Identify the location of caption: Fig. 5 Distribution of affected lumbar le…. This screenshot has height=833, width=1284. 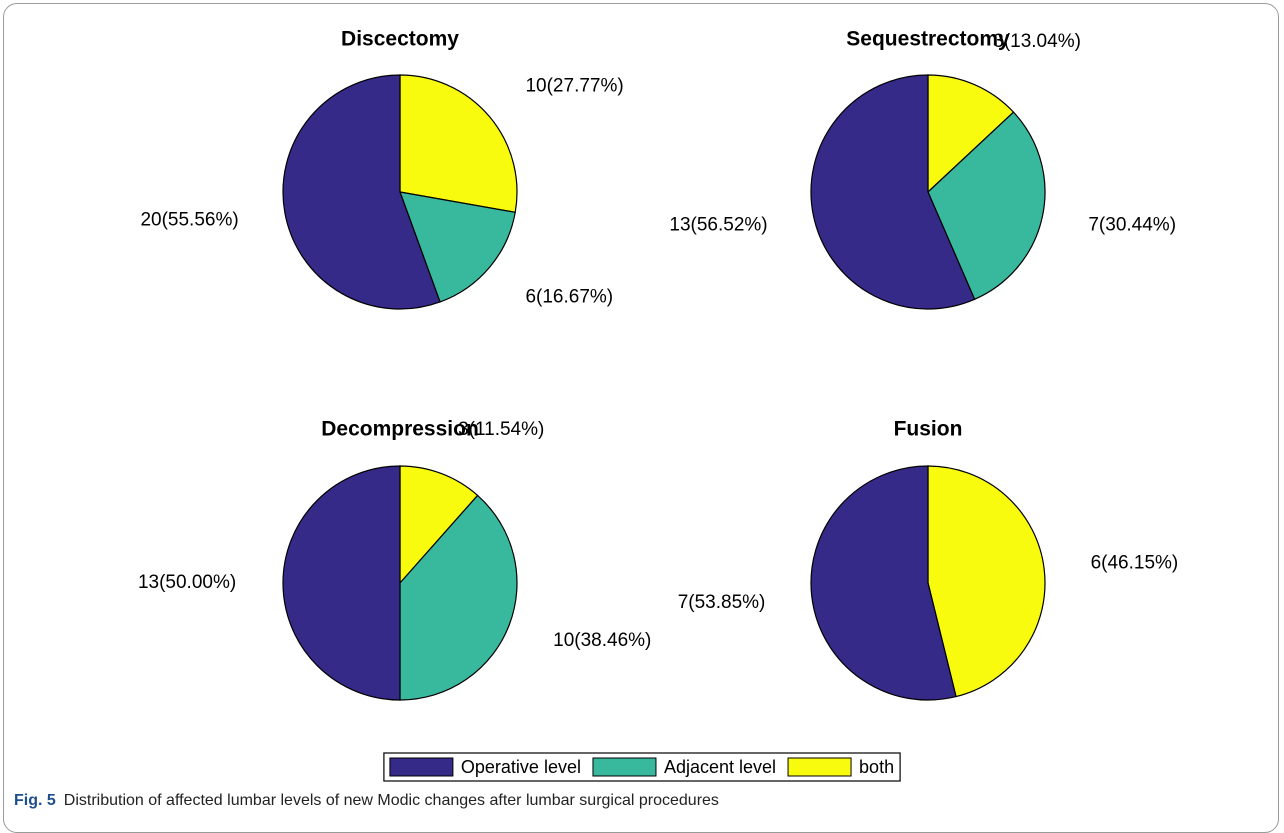
(366, 801).